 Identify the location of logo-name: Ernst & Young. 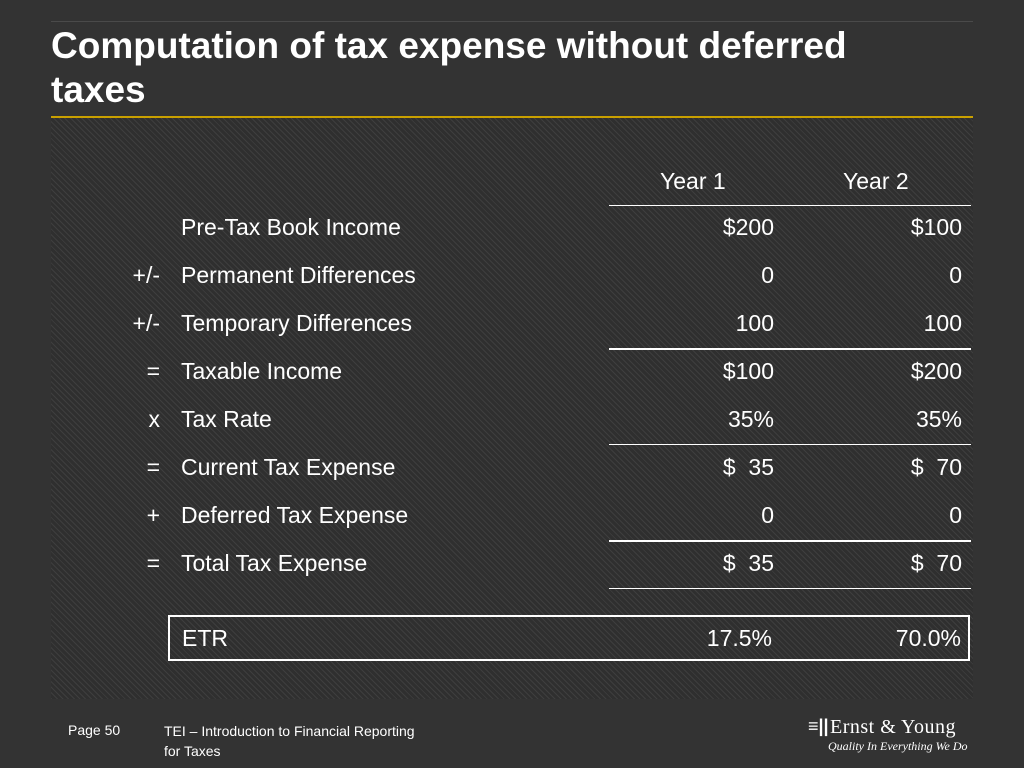
(893, 727).